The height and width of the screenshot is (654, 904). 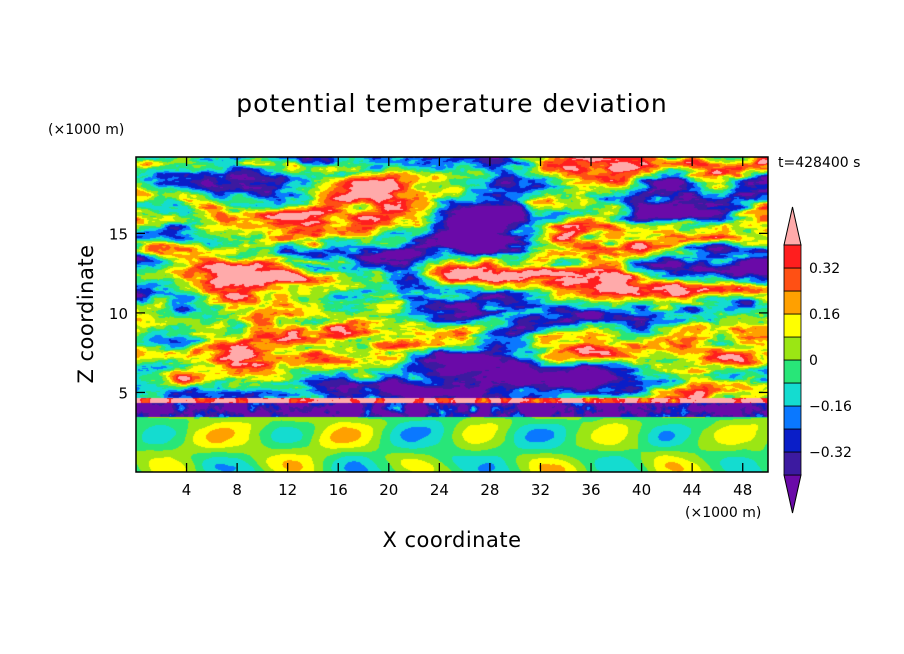 What do you see at coordinates (451, 103) in the screenshot?
I see `chart-title: potential temperature deviation` at bounding box center [451, 103].